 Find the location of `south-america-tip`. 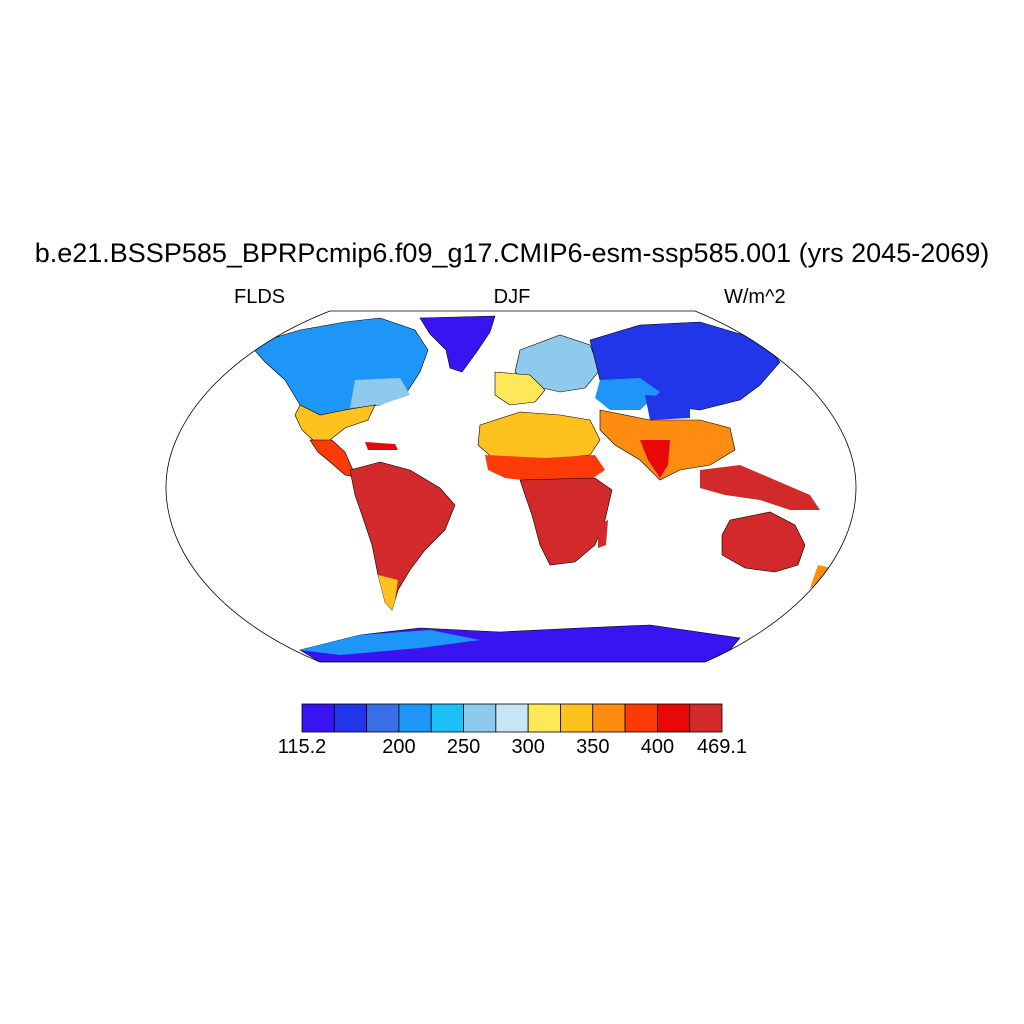

south-america-tip is located at coordinates (388, 592).